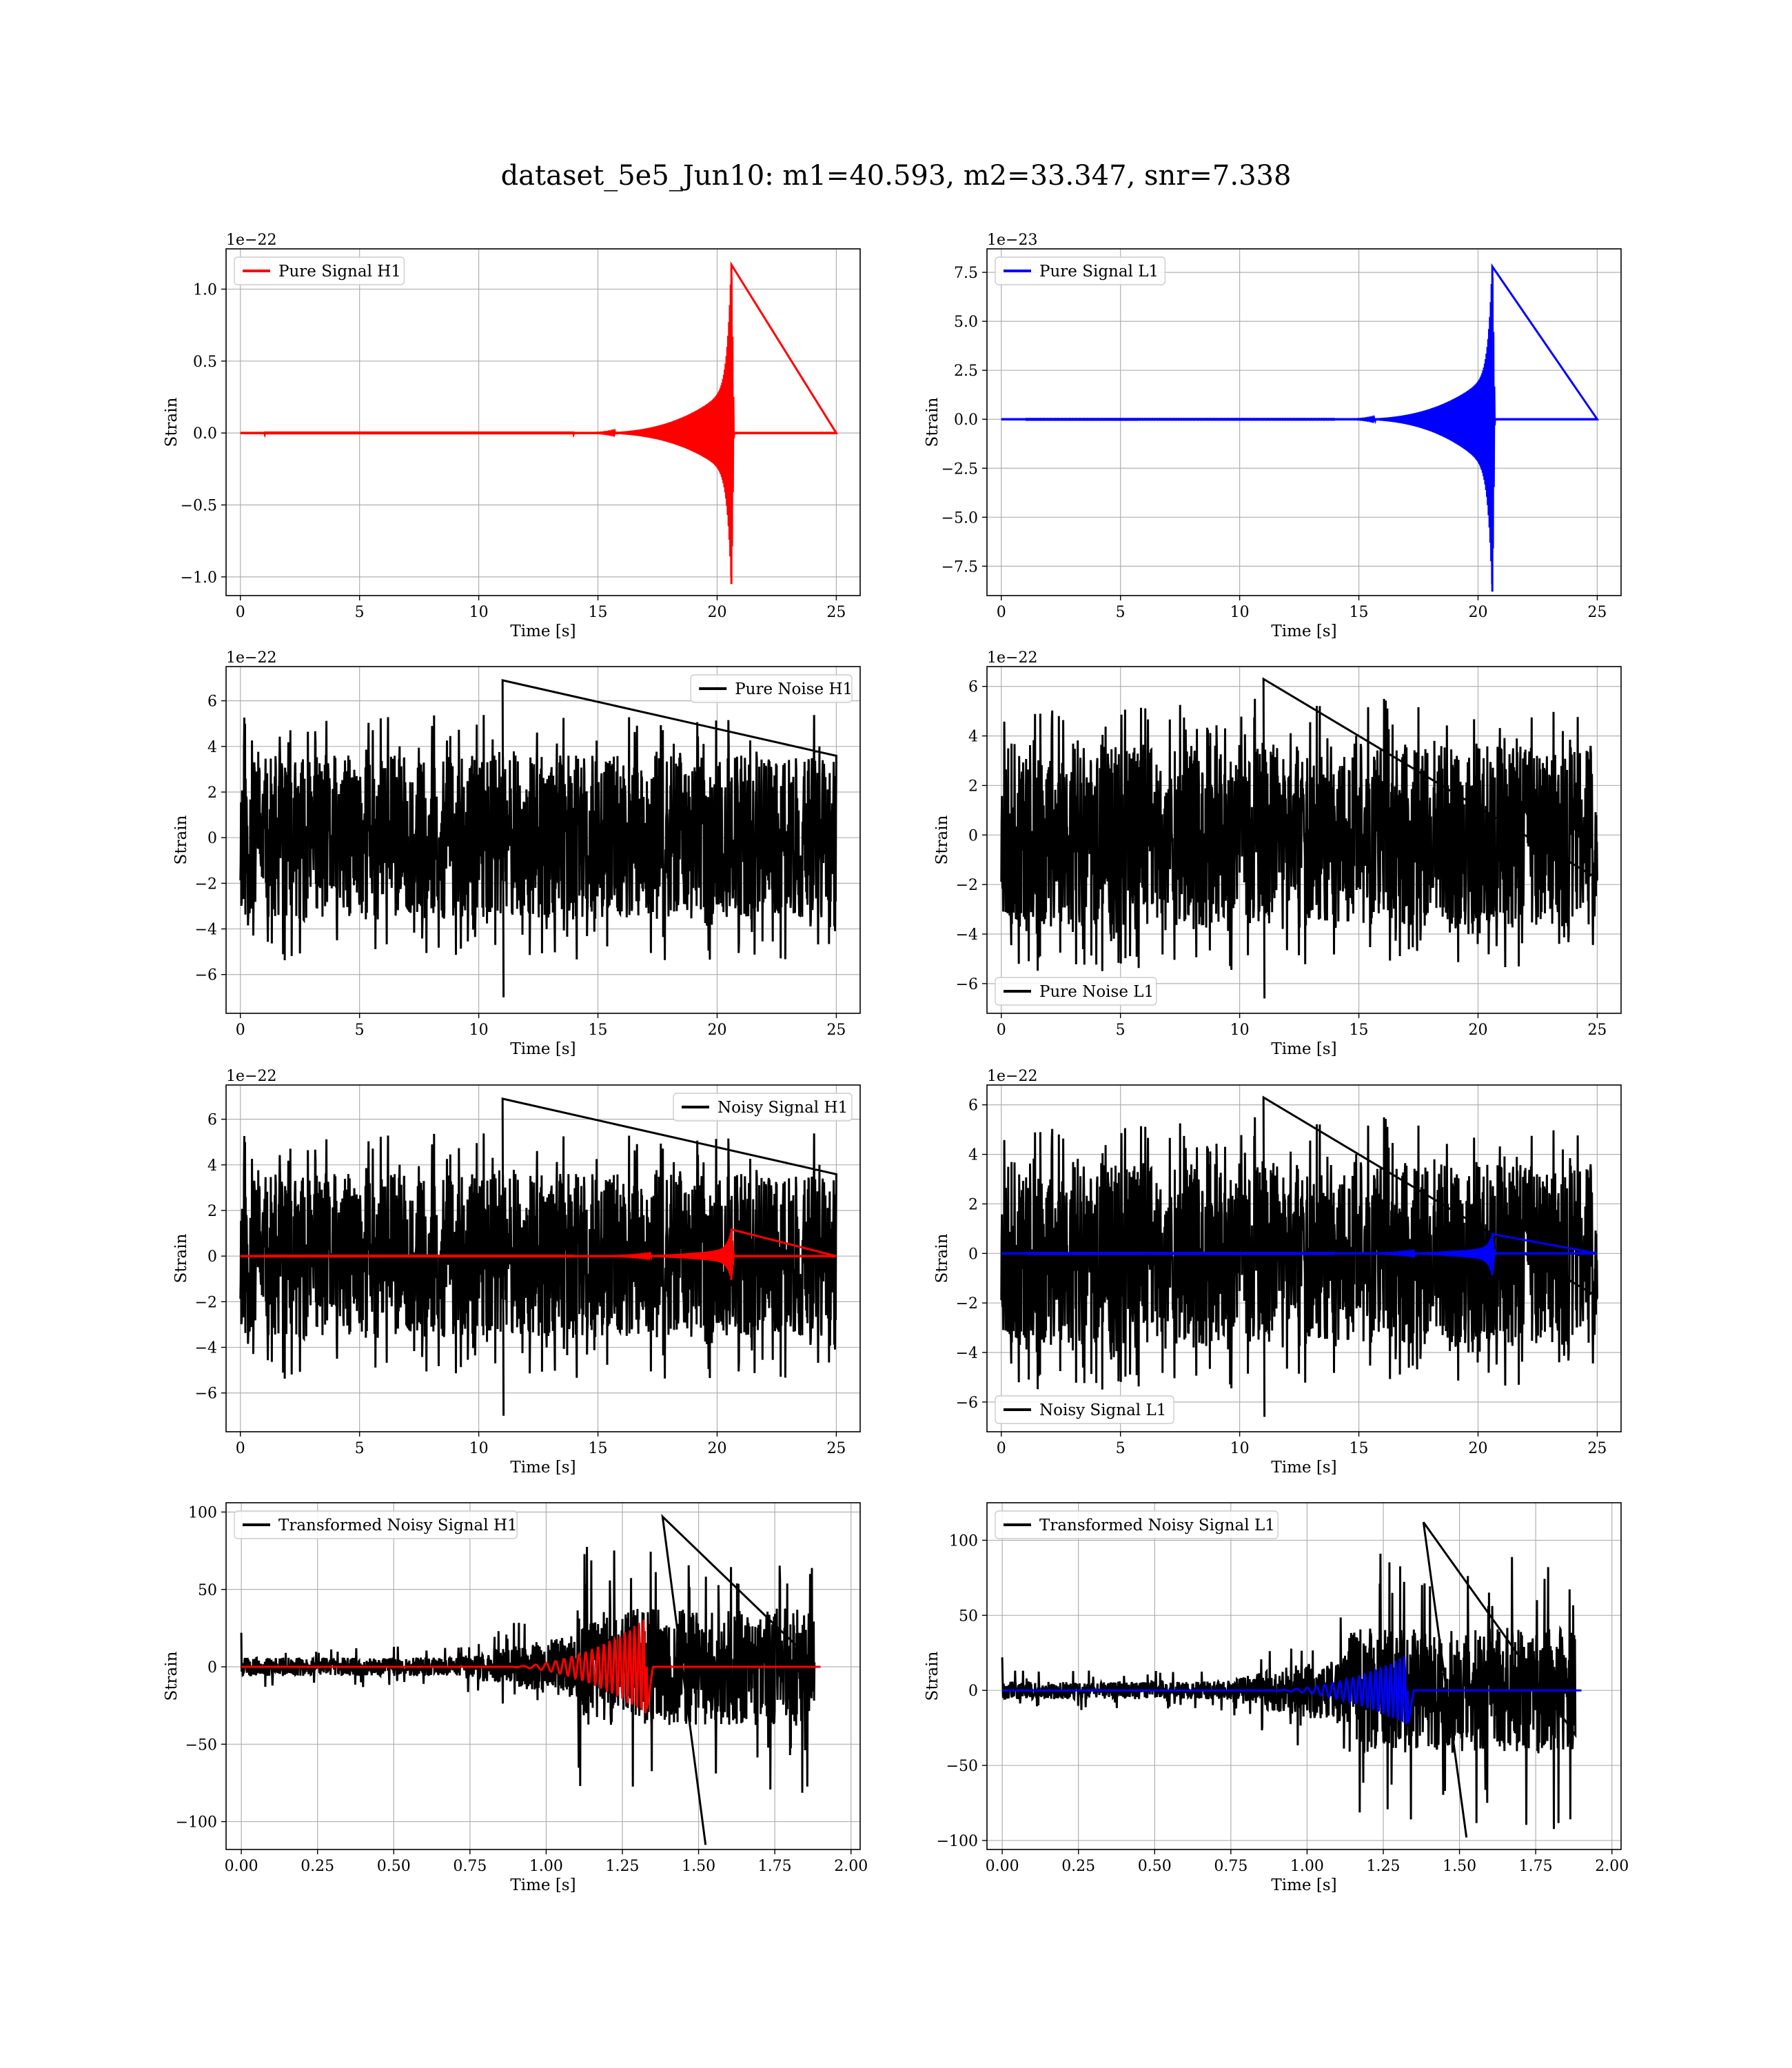 The height and width of the screenshot is (2068, 1792). What do you see at coordinates (1137, 1524) in the screenshot?
I see `legend: Transformed Noisy Signal L1` at bounding box center [1137, 1524].